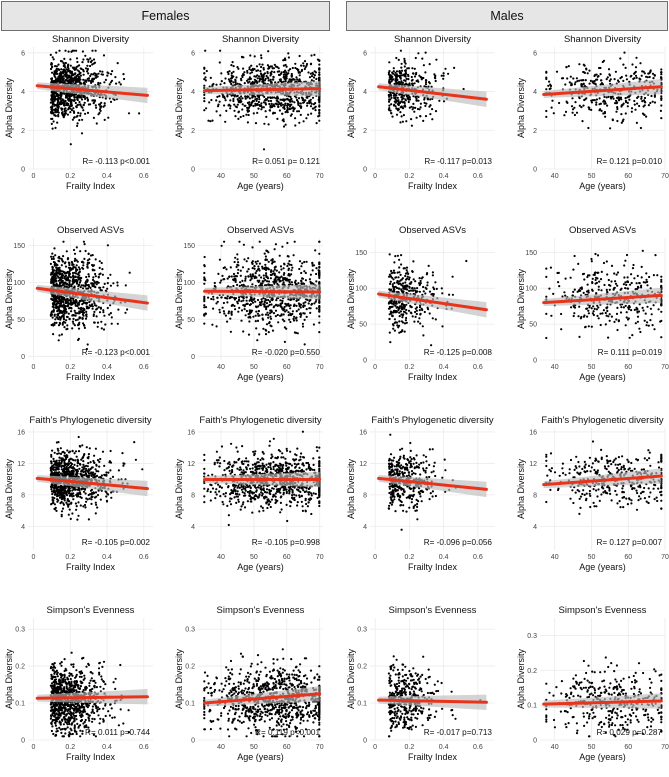 This screenshot has height=777, width=669. Describe the element at coordinates (90, 39) in the screenshot. I see `chart-title: Shannon Diversity` at that location.